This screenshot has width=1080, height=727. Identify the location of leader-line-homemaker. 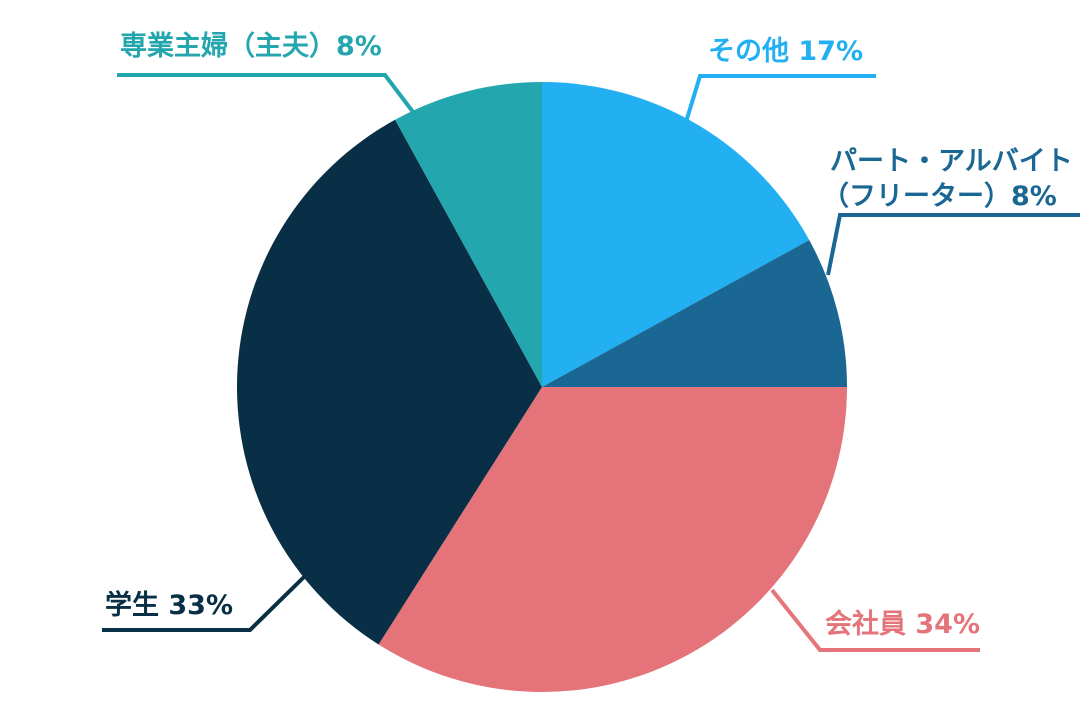
(266, 93).